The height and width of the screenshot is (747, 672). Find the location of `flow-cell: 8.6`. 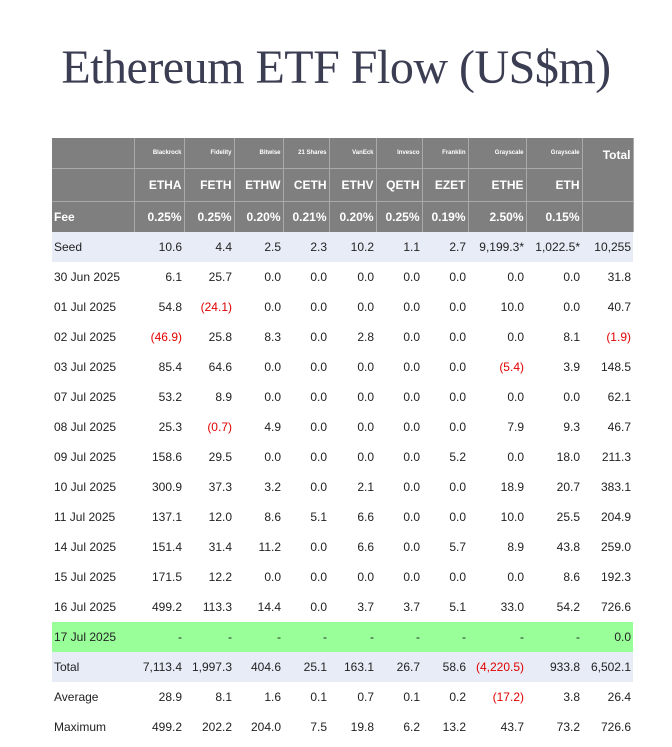

flow-cell: 8.6 is located at coordinates (272, 517).